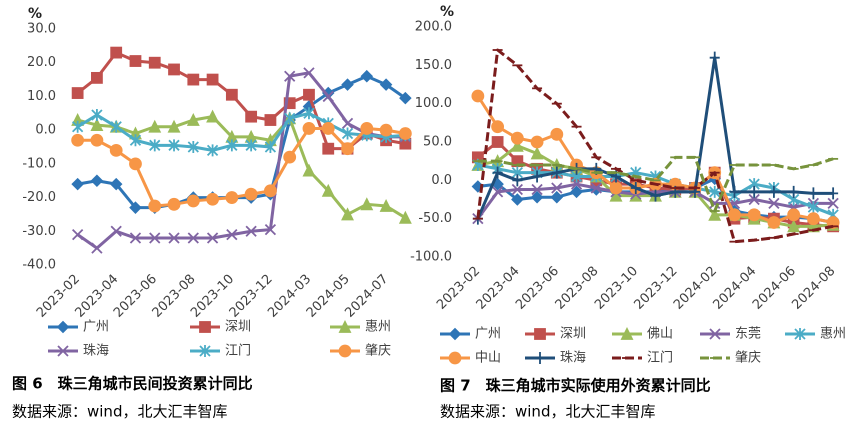 The width and height of the screenshot is (861, 442). I want to click on legend-item: 佛山, so click(642, 334).